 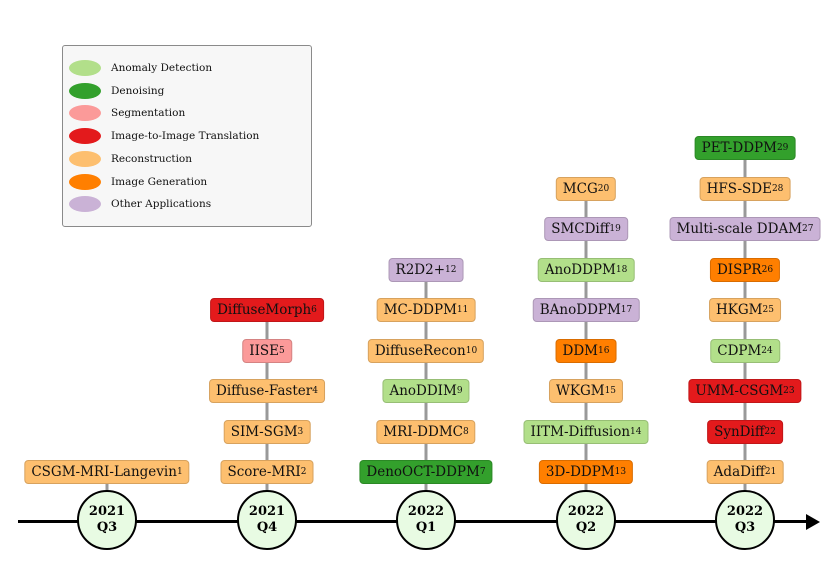 I want to click on paper-box: DiffuseRecon 10, so click(x=426, y=350).